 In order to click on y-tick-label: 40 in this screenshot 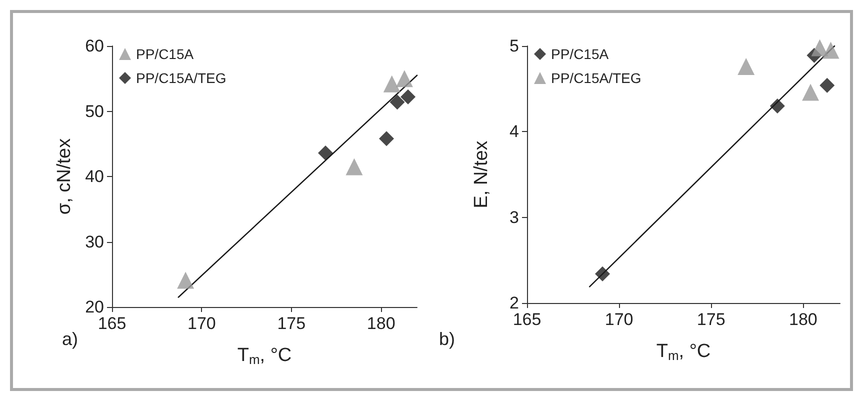, I will do `click(94, 176)`.